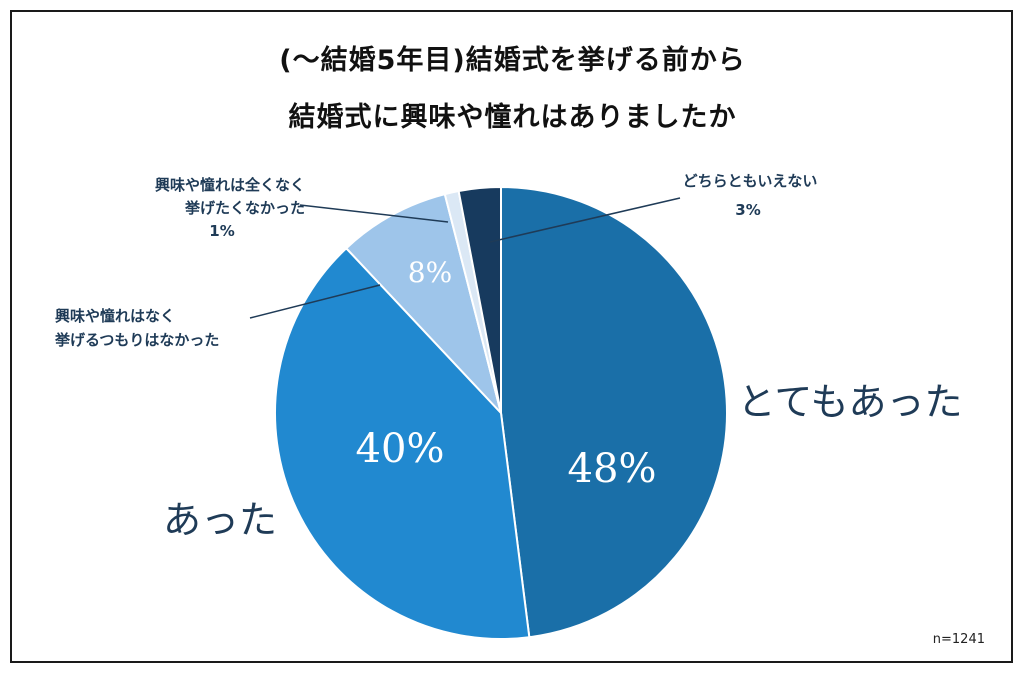 This screenshot has width=1025, height=675. I want to click on slice-dochira, so click(479, 299).